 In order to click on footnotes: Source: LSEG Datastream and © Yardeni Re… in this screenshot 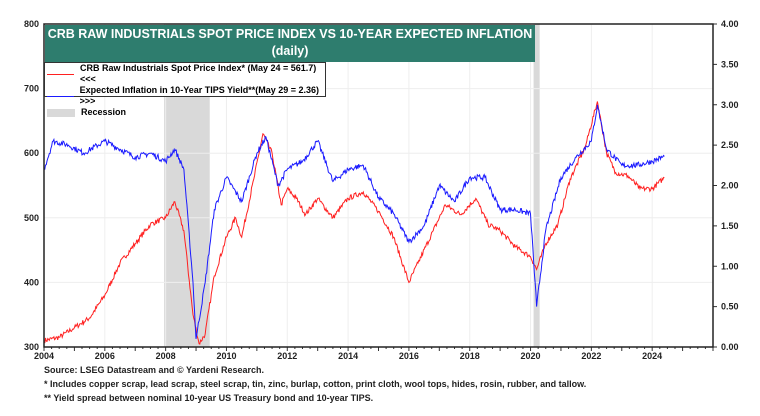, I will do `click(315, 384)`.